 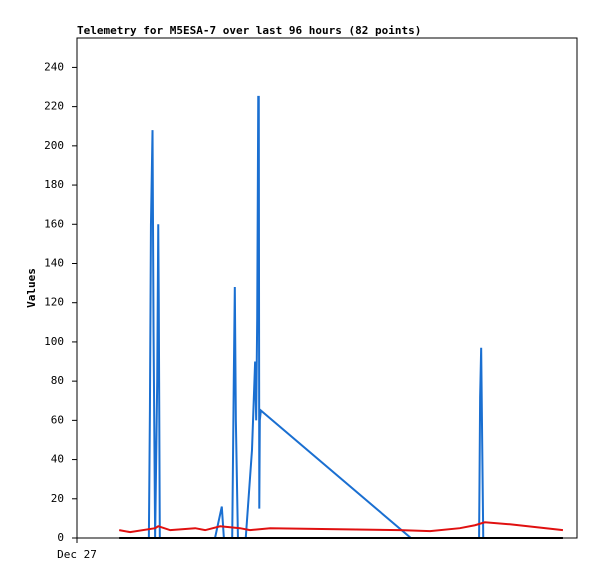 What do you see at coordinates (54, 223) in the screenshot?
I see `y-tick-label: 160` at bounding box center [54, 223].